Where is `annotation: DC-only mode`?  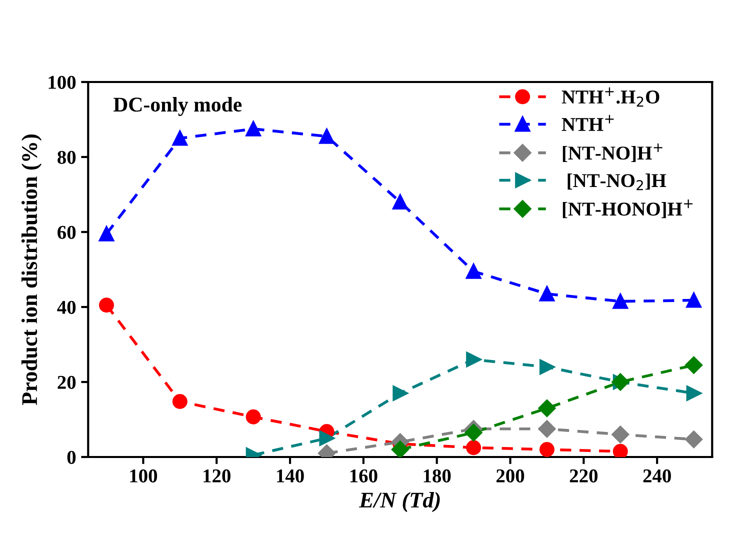 annotation: DC-only mode is located at coordinates (177, 106).